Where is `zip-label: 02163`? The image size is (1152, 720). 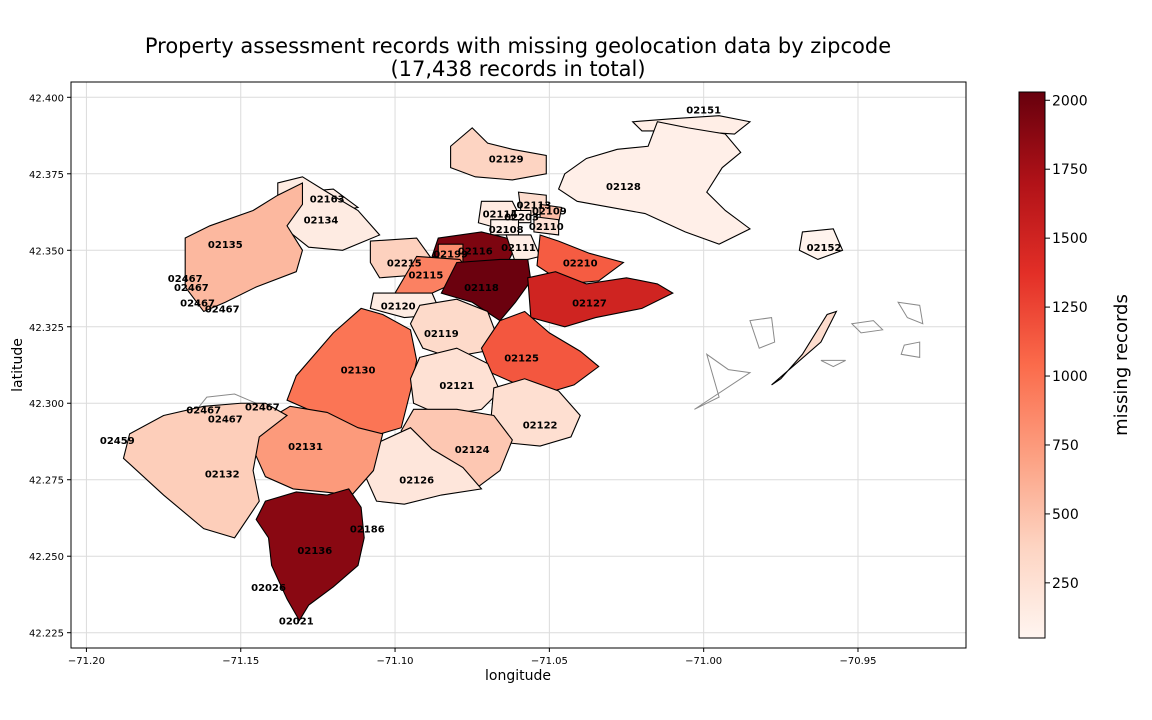 zip-label: 02163 is located at coordinates (327, 199).